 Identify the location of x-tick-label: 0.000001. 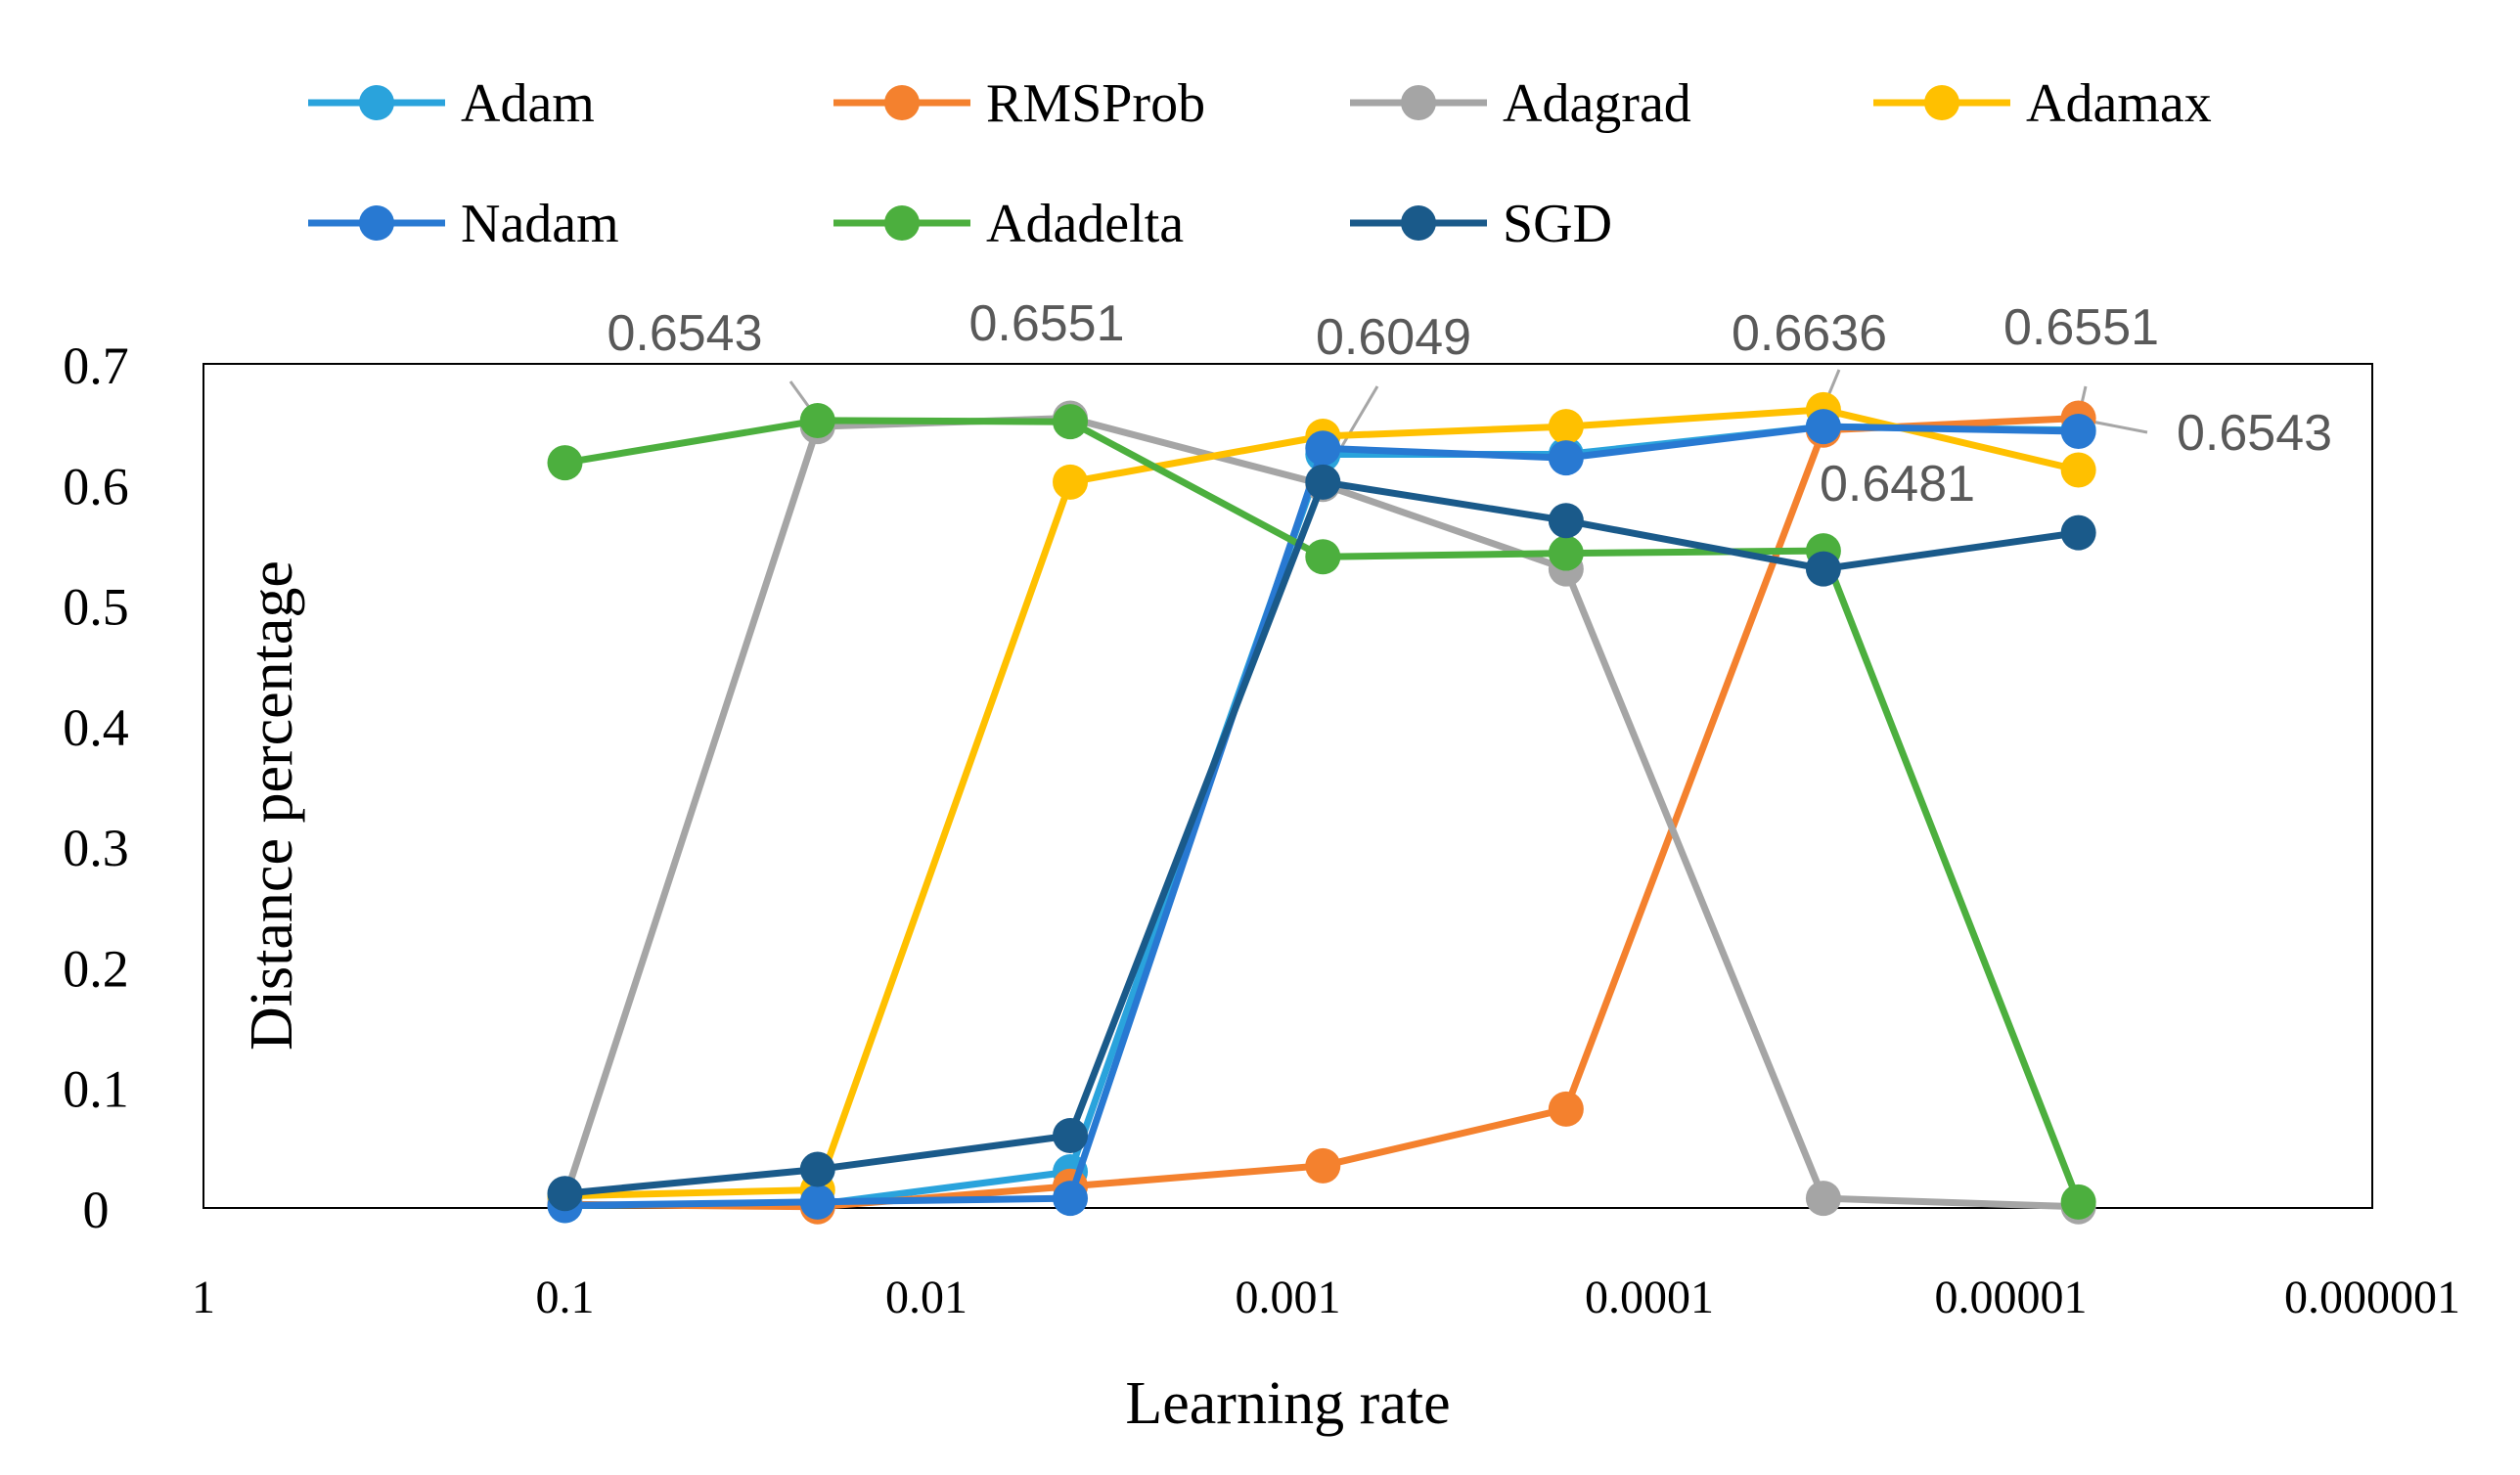
(2372, 1297).